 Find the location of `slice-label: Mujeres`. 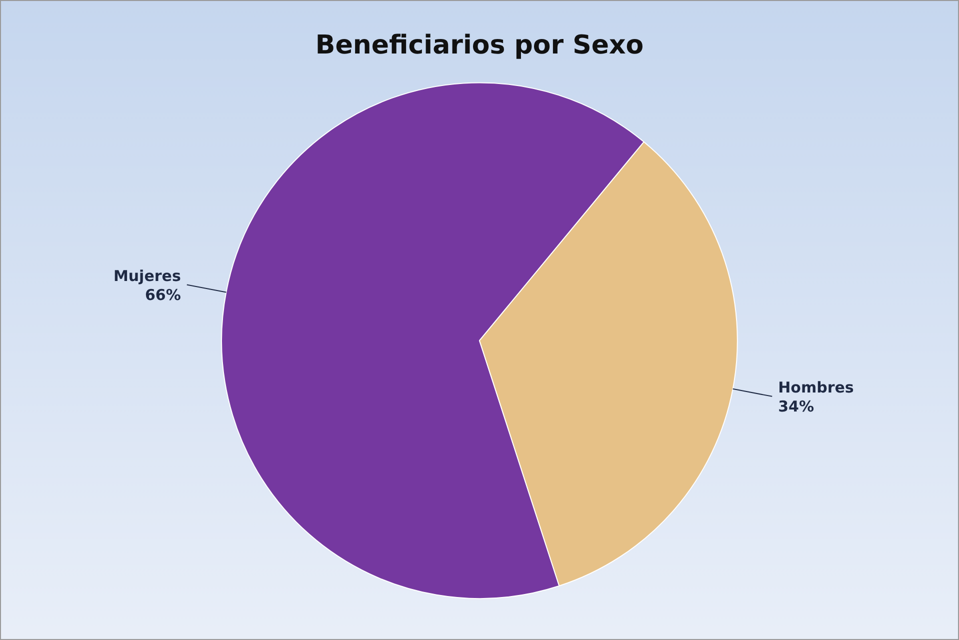

slice-label: Mujeres is located at coordinates (147, 275).